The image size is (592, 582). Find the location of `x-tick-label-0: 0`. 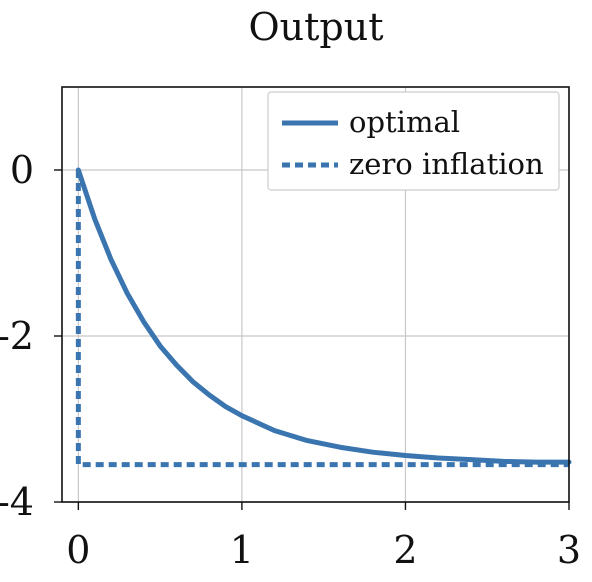

x-tick-label-0: 0 is located at coordinates (78, 550).